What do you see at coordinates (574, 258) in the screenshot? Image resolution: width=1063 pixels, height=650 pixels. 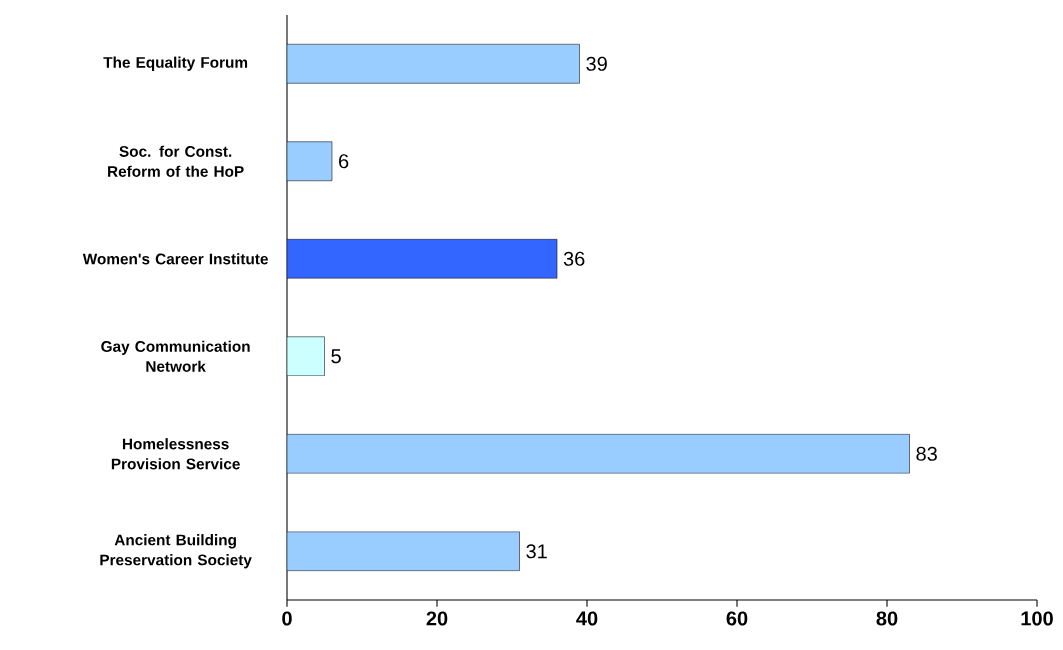 I see `data-label: 36` at bounding box center [574, 258].